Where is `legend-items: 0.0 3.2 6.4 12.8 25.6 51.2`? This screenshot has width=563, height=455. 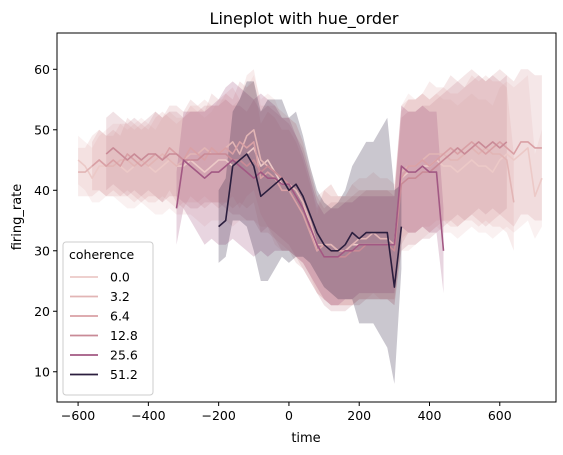 legend-items: 0.0 3.2 6.4 12.8 25.6 51.2 is located at coordinates (104, 326).